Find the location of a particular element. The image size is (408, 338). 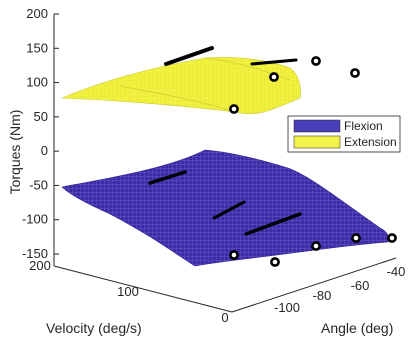

legend-swatch-extension is located at coordinates (317, 142).